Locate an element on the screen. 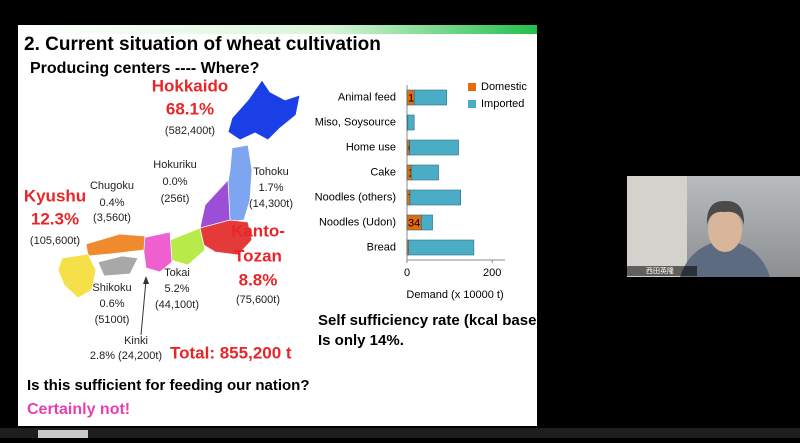 This screenshot has width=800, height=443. legend-label: Domestic is located at coordinates (504, 87).